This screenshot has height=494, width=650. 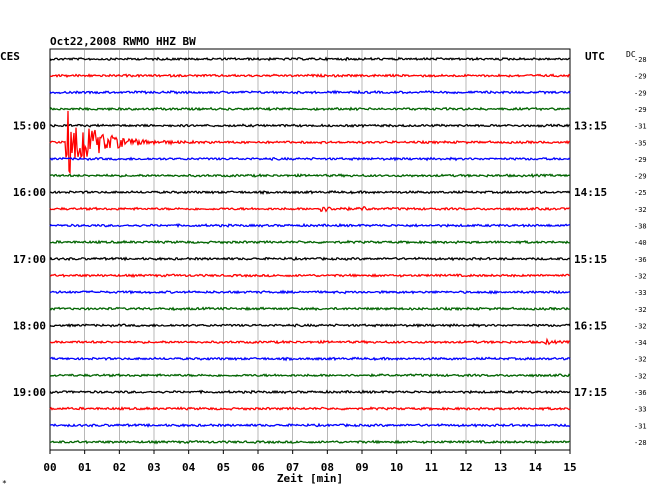 What do you see at coordinates (432, 467) in the screenshot?
I see `x-tick-label-11: 11` at bounding box center [432, 467].